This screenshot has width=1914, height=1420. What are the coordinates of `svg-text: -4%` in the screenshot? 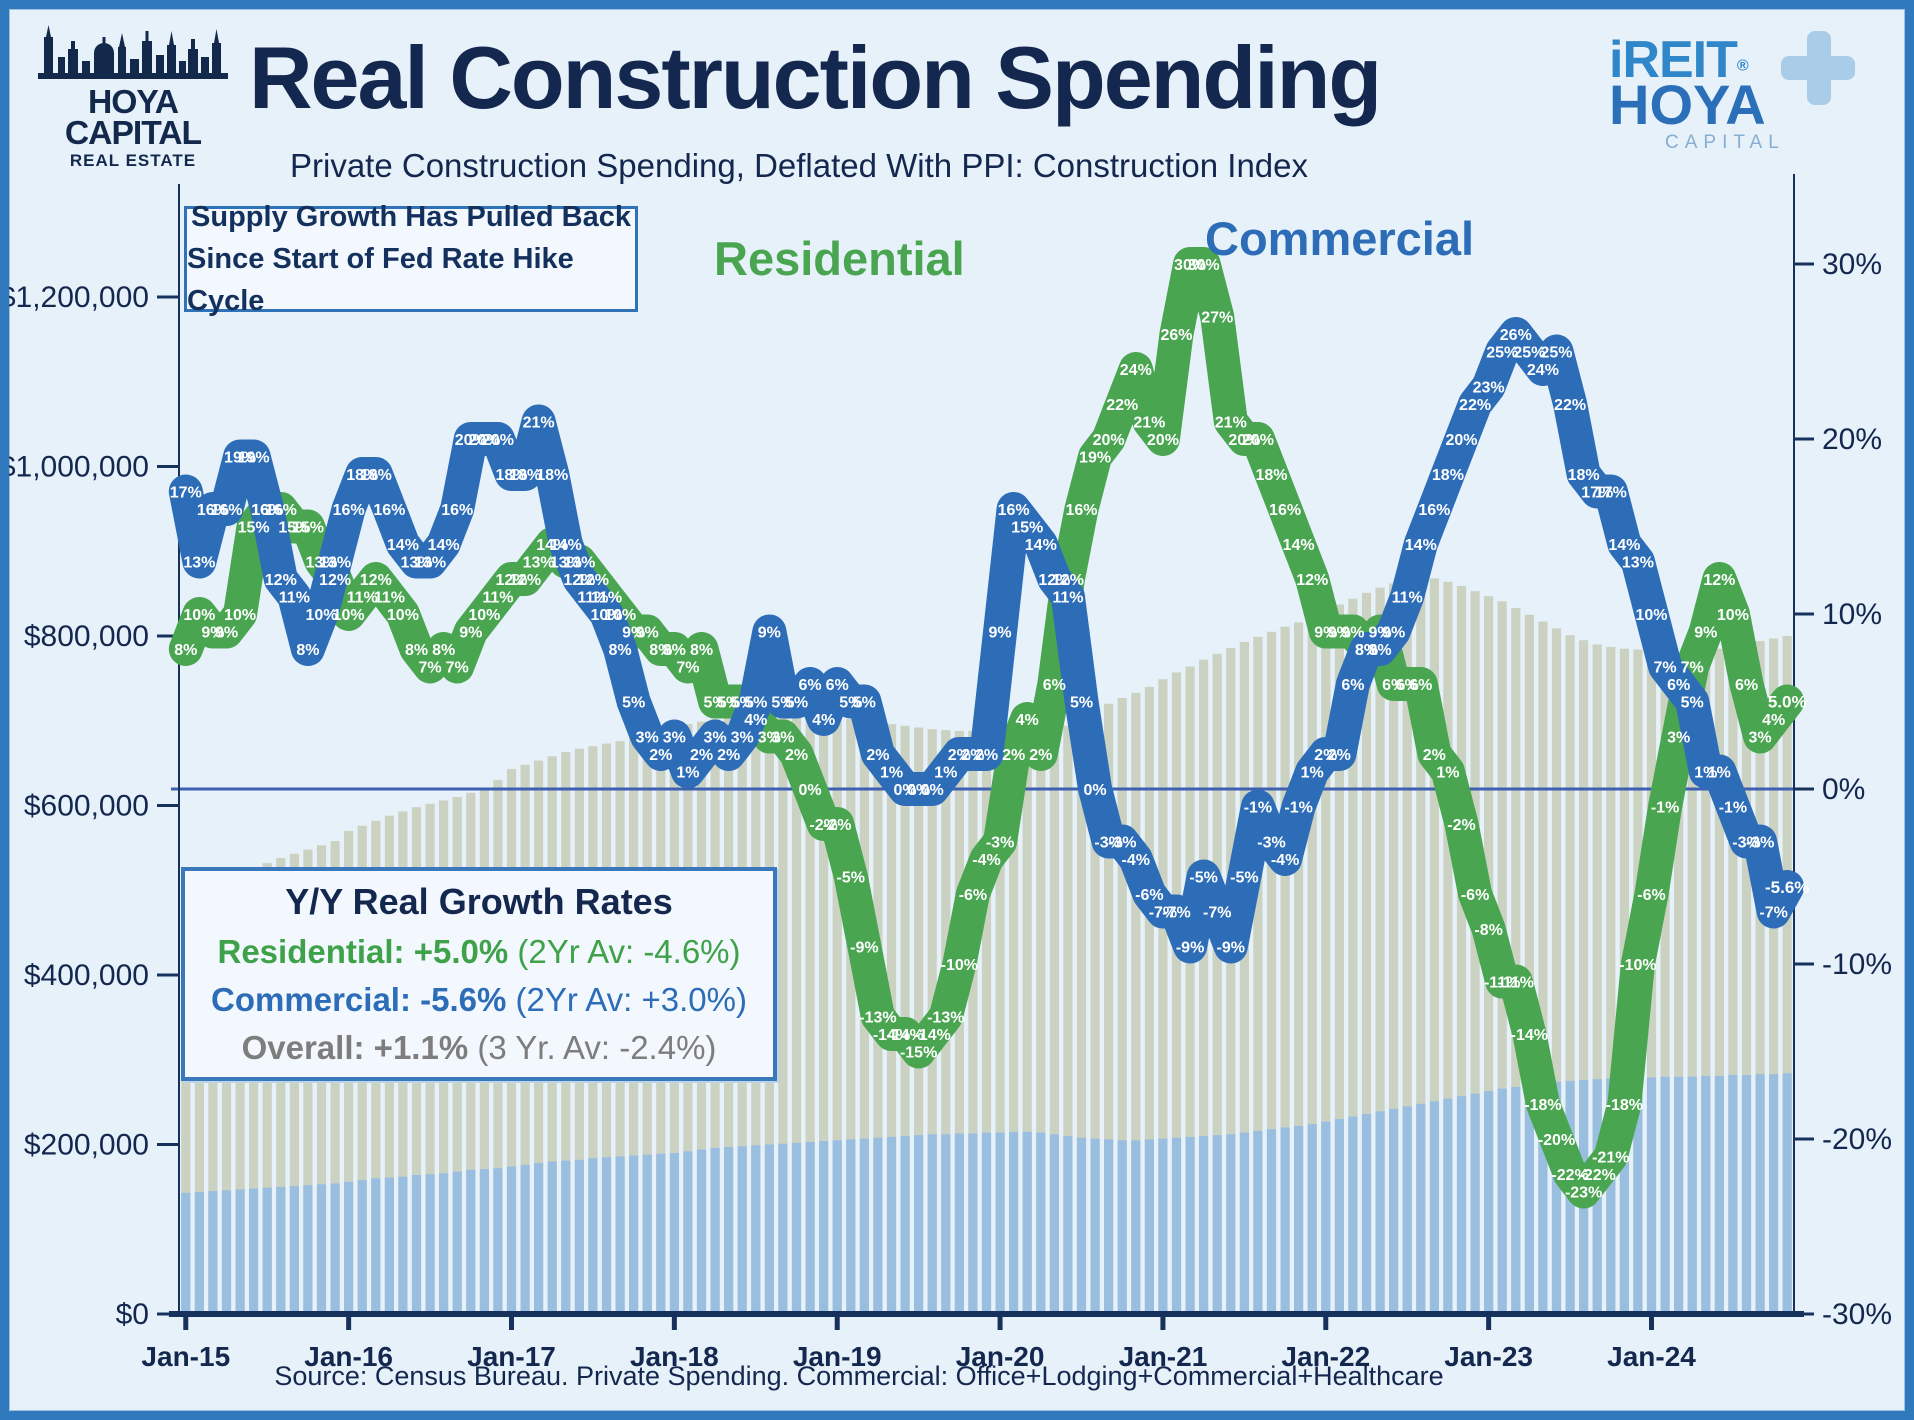 It's located at (986, 860).